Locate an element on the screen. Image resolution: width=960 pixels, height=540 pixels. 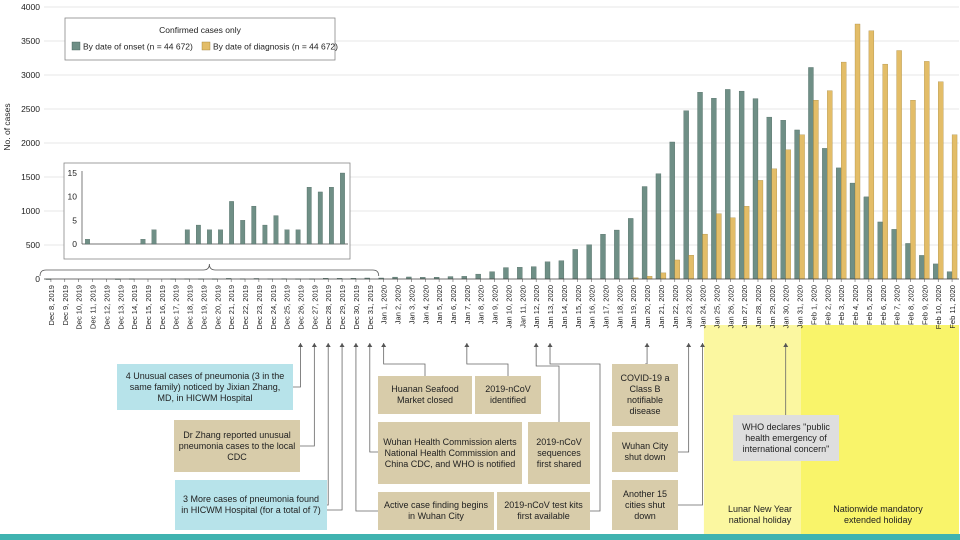
y-tick-label: 1000 is located at coordinates (30, 211).